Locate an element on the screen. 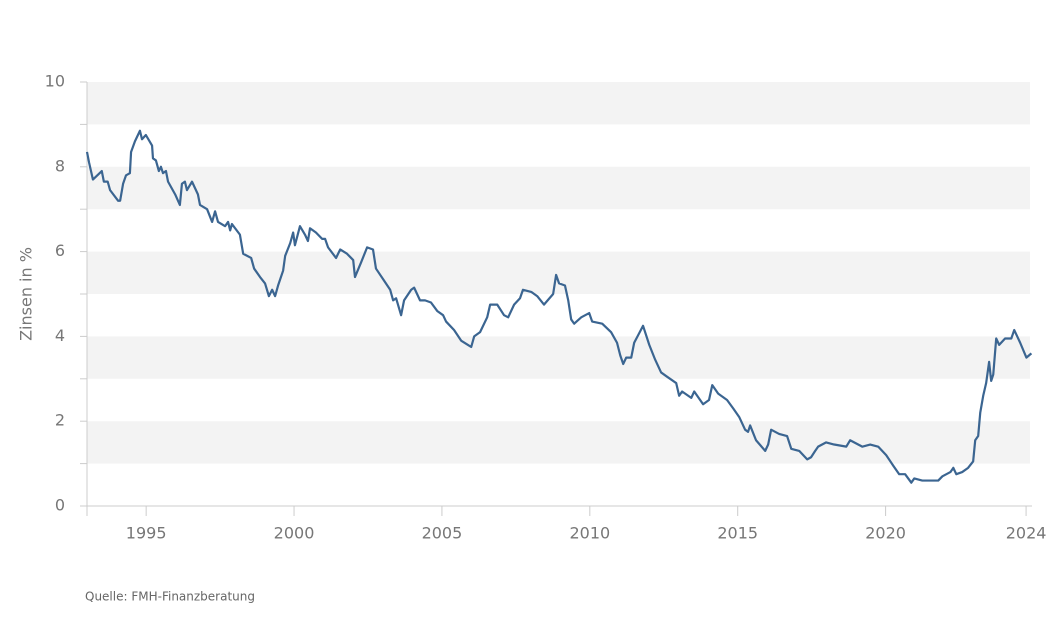 Image resolution: width=1063 pixels, height=626 pixels. x-tick-label: 2020 is located at coordinates (885, 533).